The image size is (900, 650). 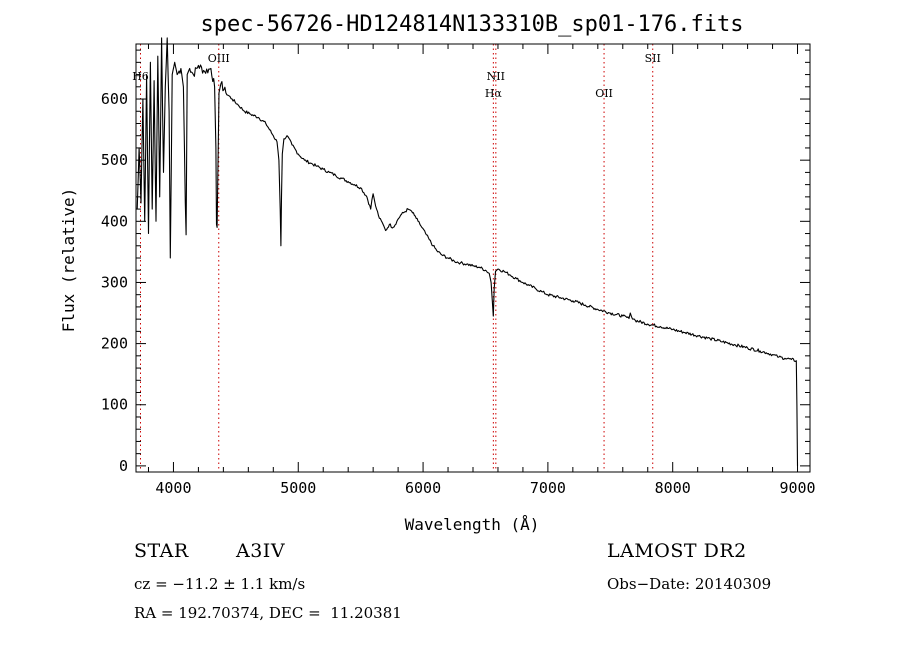 I want to click on y-tick-label-3: 300, so click(x=114, y=282).